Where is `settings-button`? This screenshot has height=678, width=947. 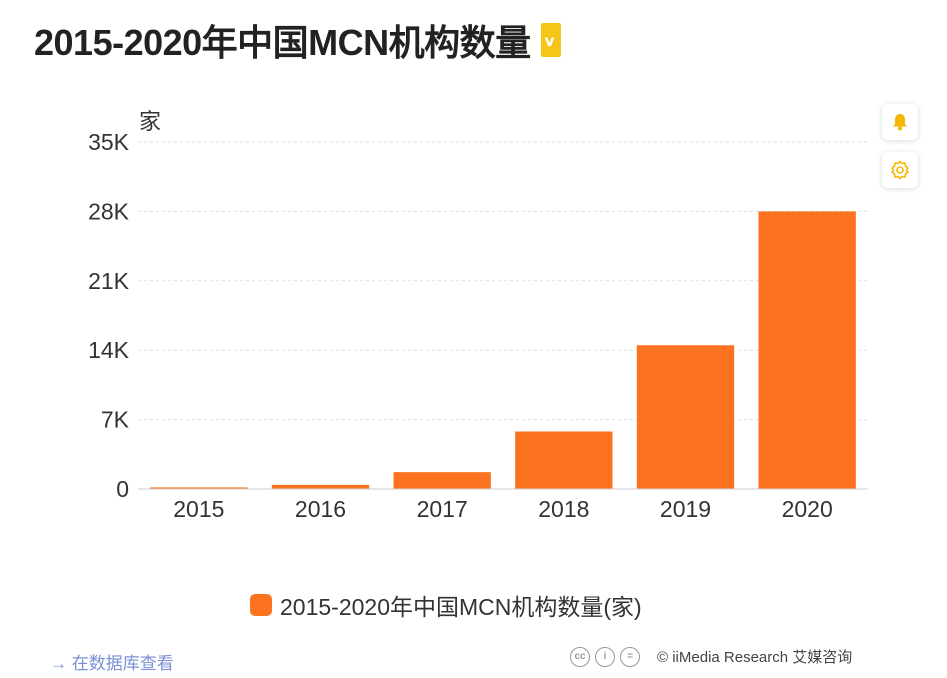 settings-button is located at coordinates (900, 170).